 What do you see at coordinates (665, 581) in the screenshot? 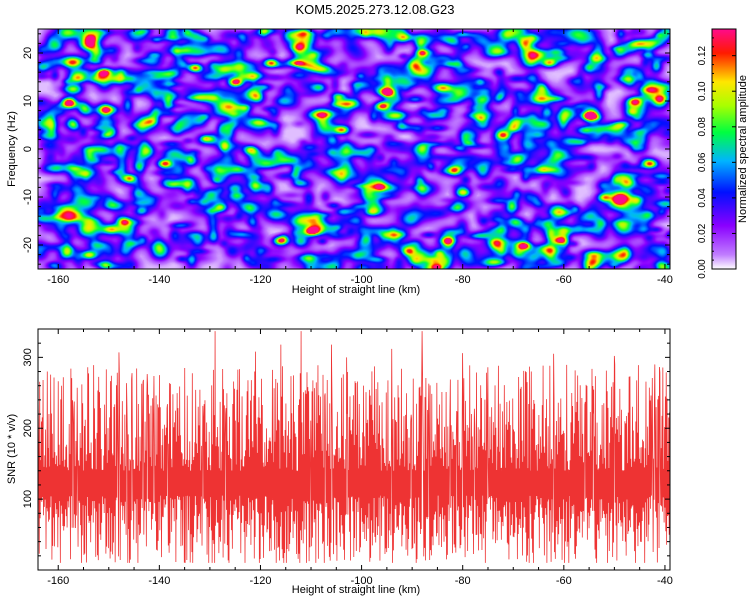
I see `snr-x-tick-label: -40` at bounding box center [665, 581].